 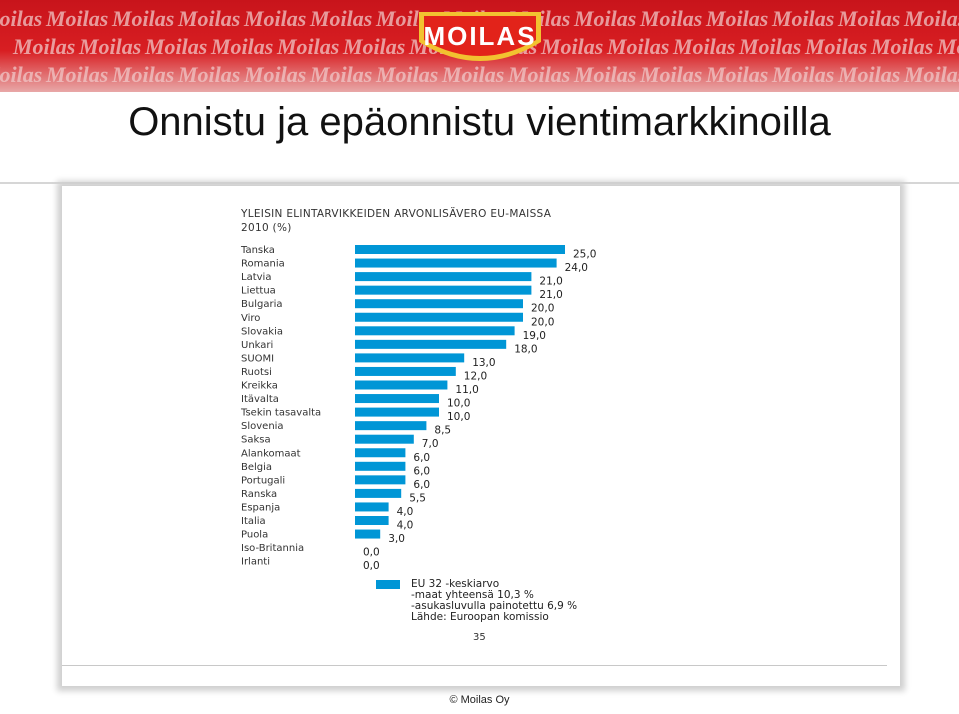 What do you see at coordinates (576, 268) in the screenshot?
I see `value-label: 24,0` at bounding box center [576, 268].